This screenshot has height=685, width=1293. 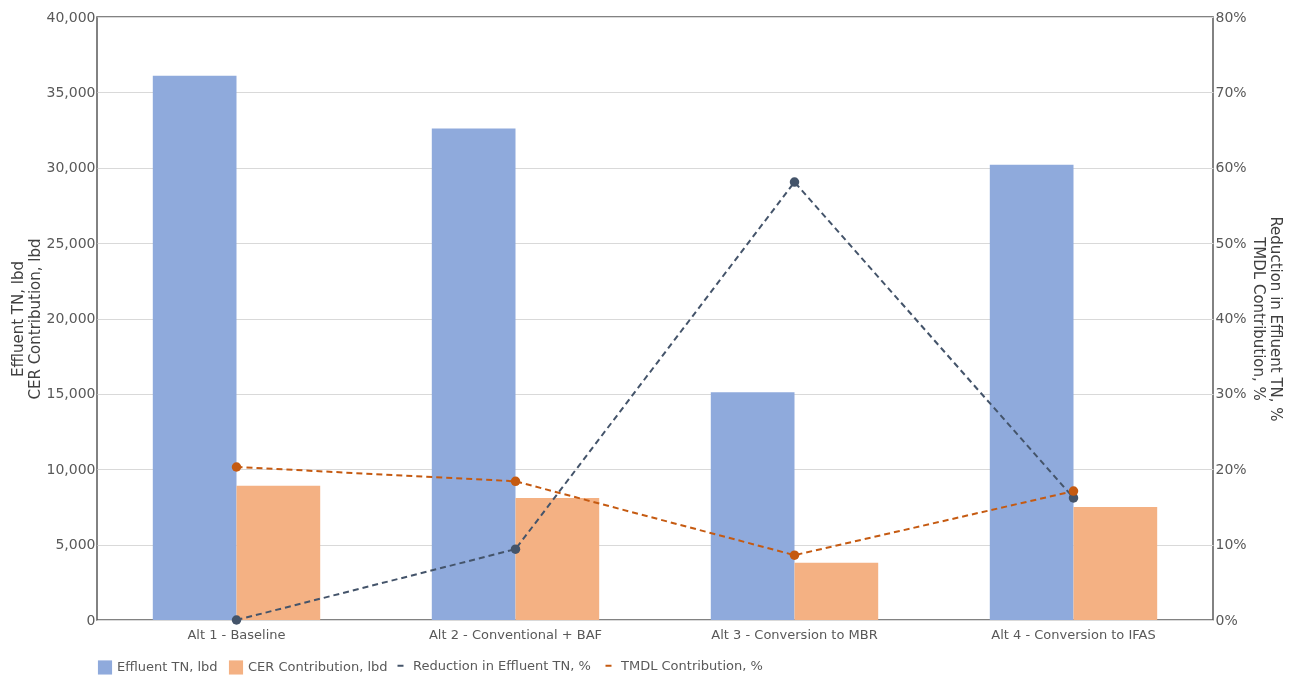 I want to click on y-tick-label: 15,000, so click(x=71, y=393).